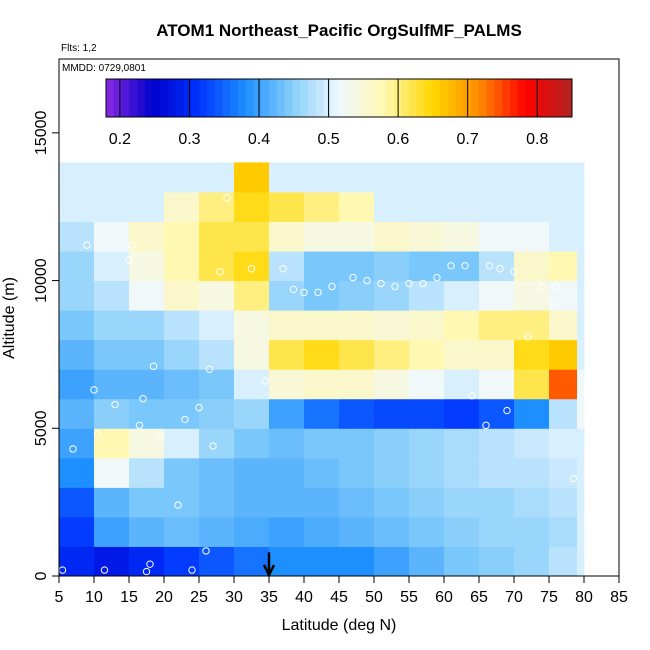 This screenshot has height=650, width=650. Describe the element at coordinates (41, 280) in the screenshot. I see `y-tick-label: 10000` at that location.